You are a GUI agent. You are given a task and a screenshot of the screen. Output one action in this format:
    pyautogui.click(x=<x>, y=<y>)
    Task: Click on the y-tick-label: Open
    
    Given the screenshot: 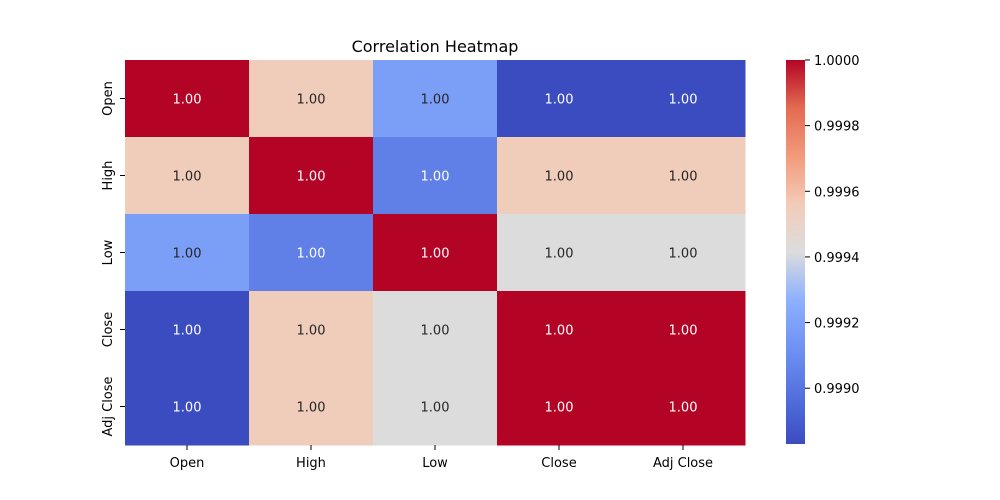 What is the action you would take?
    pyautogui.click(x=108, y=98)
    